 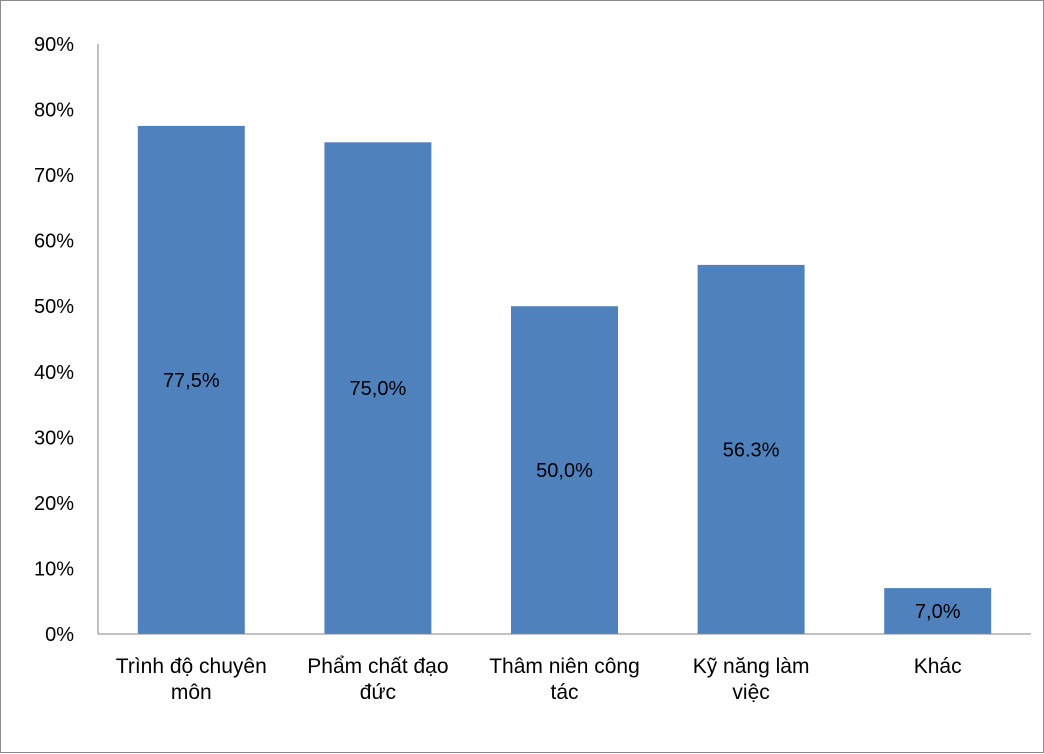 What do you see at coordinates (54, 504) in the screenshot?
I see `y-tick-label: 20%` at bounding box center [54, 504].